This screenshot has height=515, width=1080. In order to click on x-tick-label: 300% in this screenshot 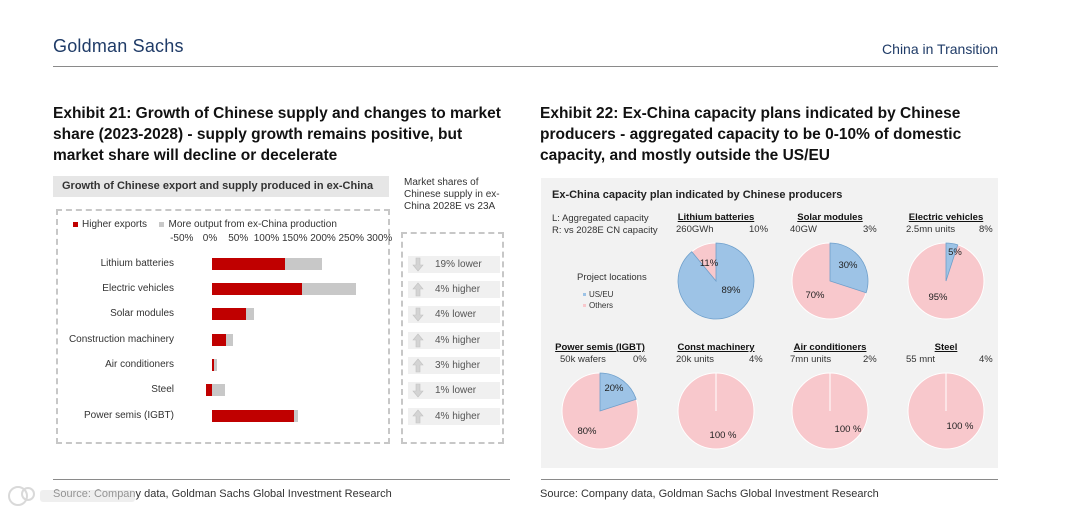, I will do `click(379, 238)`.